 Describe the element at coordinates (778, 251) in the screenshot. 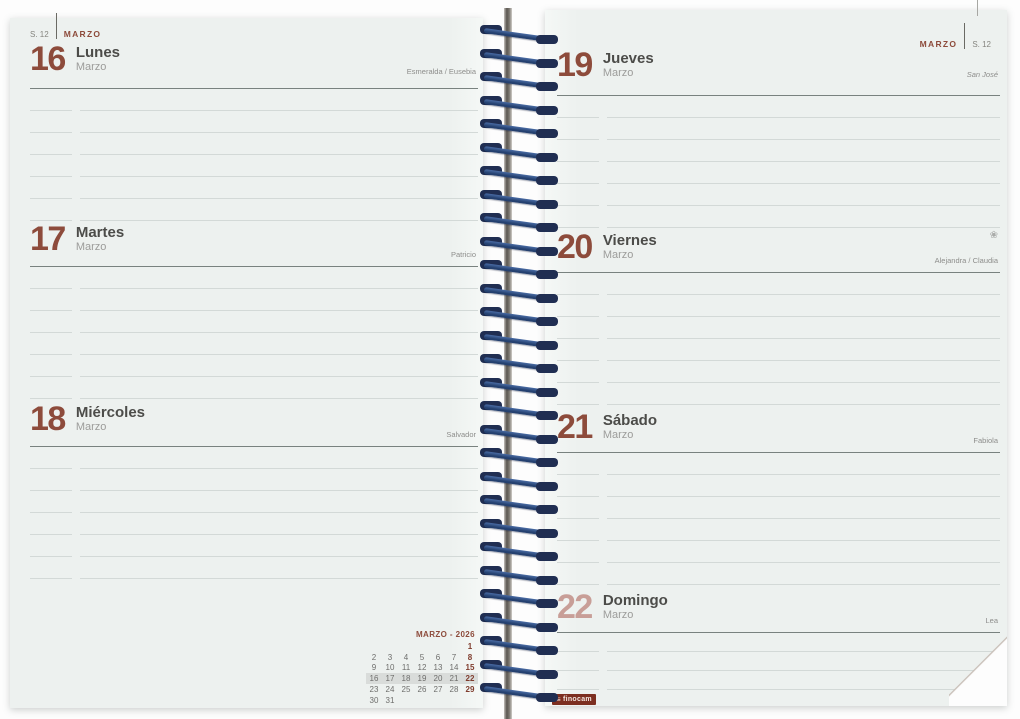

I see `day-header: 20 Viernes Marzo ❀ Alejandra / Claudia` at that location.